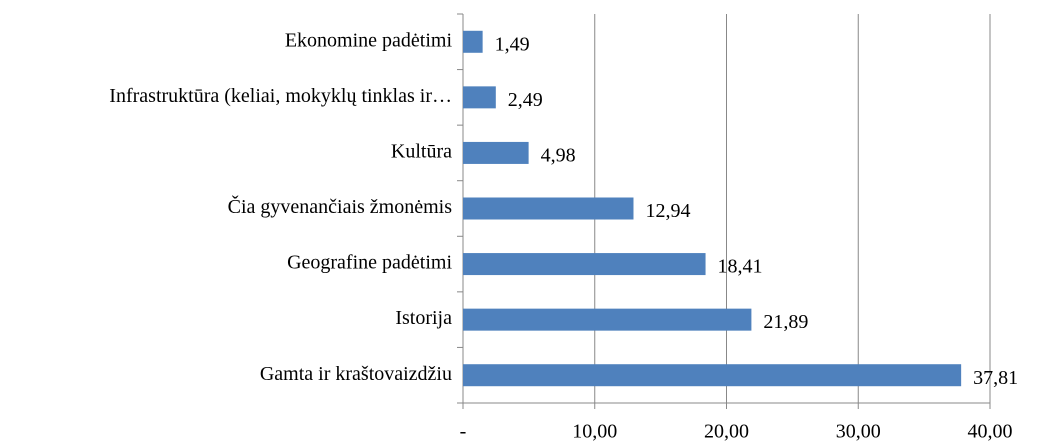  Describe the element at coordinates (340, 206) in the screenshot. I see `y-tick-label: Čia gyvenančiais žmonėmis` at that location.